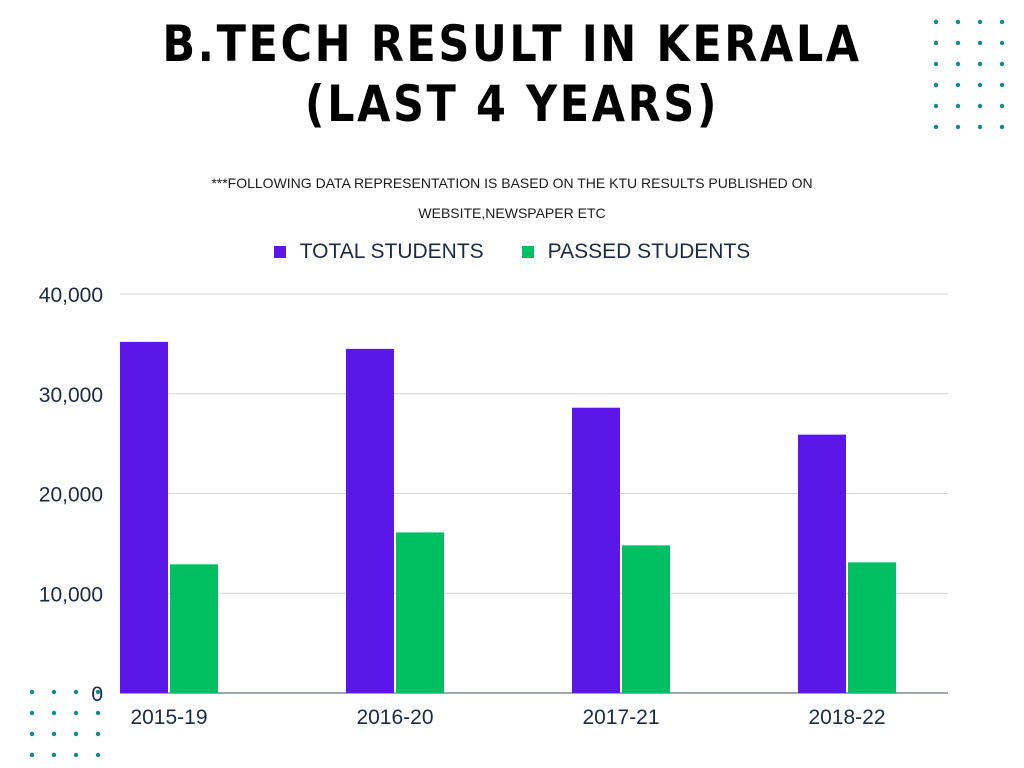  I want to click on subtitle-line-2: WEBSITE,NEWSPAPER ETC, so click(512, 213).